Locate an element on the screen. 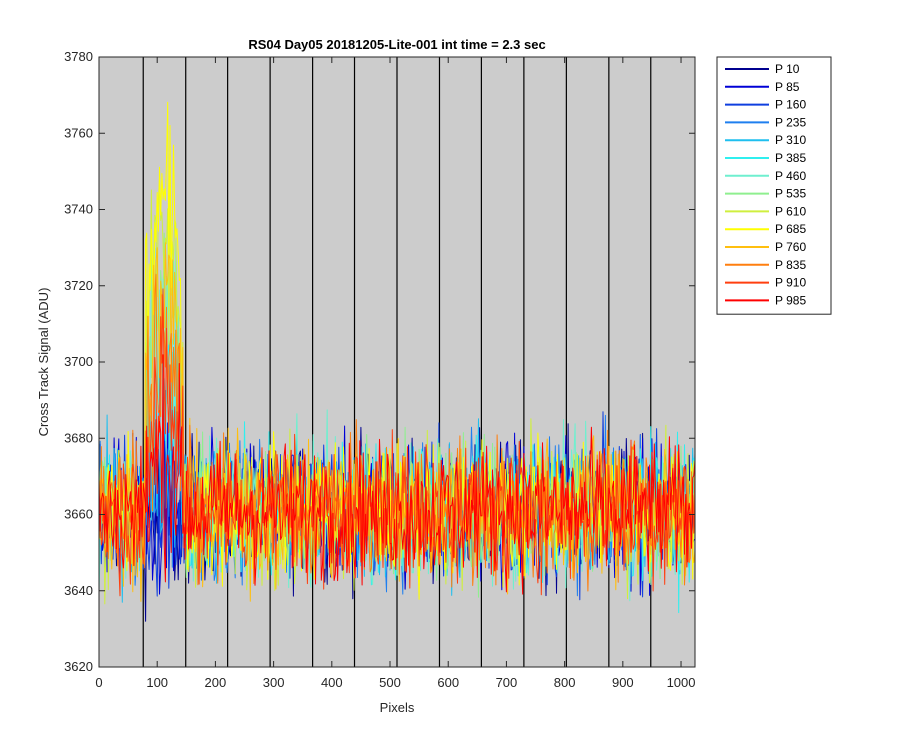 The height and width of the screenshot is (750, 900). y-tick-label-3680: 3680 is located at coordinates (78, 437).